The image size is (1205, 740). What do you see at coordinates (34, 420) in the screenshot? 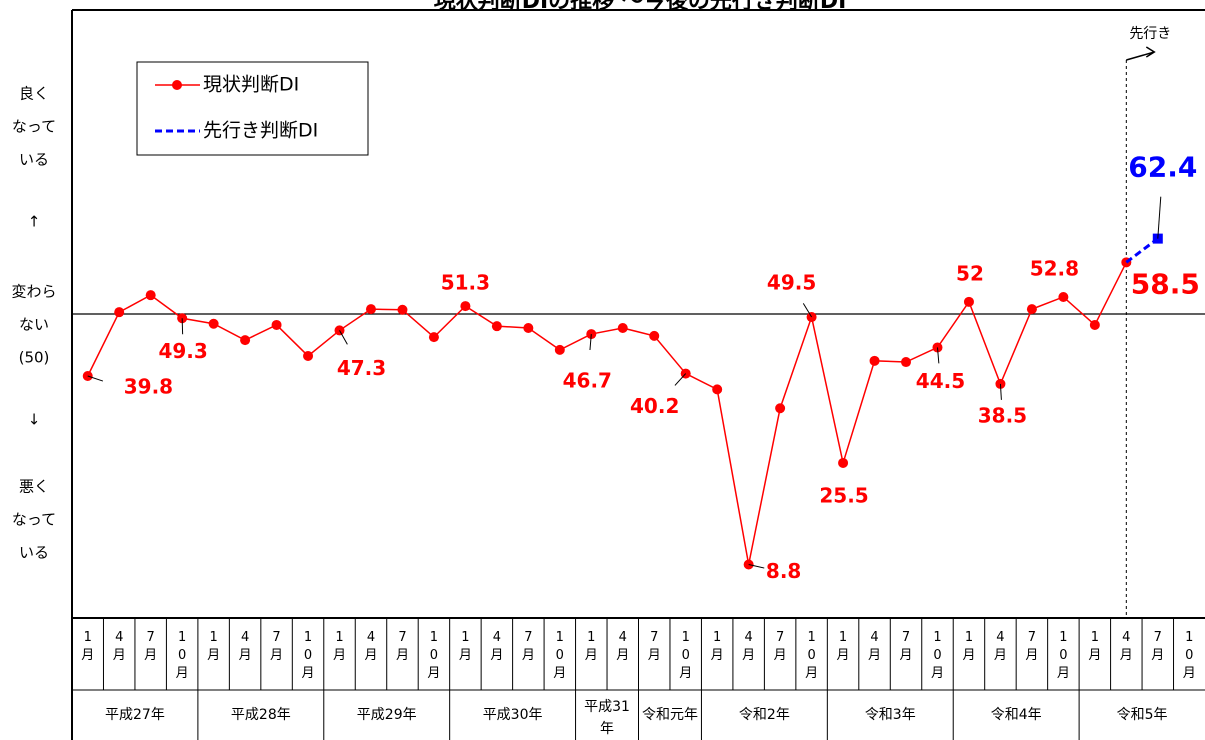
I see `y-axis-label: ↓` at bounding box center [34, 420].